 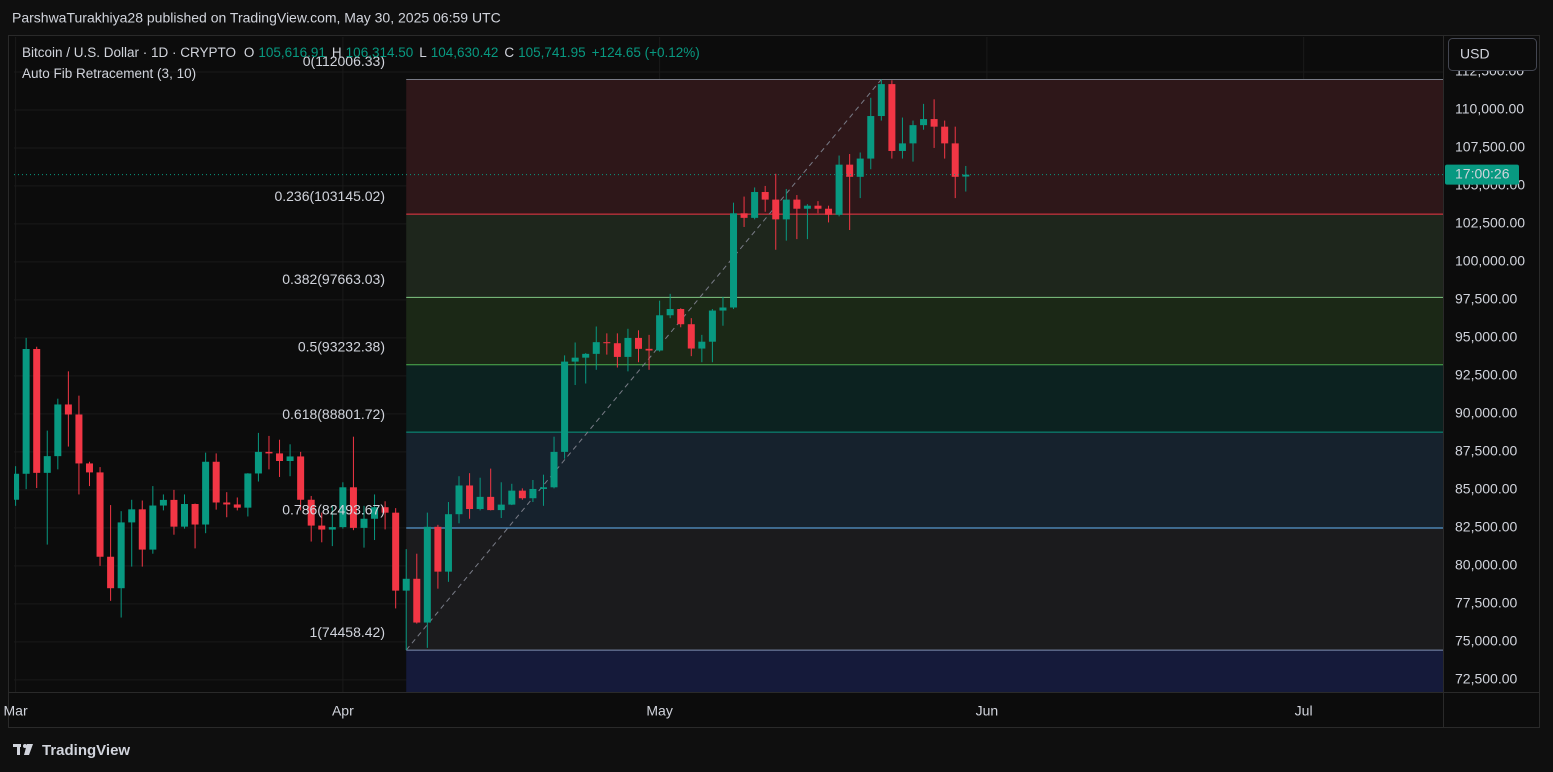 I want to click on ohlc-key: O, so click(x=249, y=52).